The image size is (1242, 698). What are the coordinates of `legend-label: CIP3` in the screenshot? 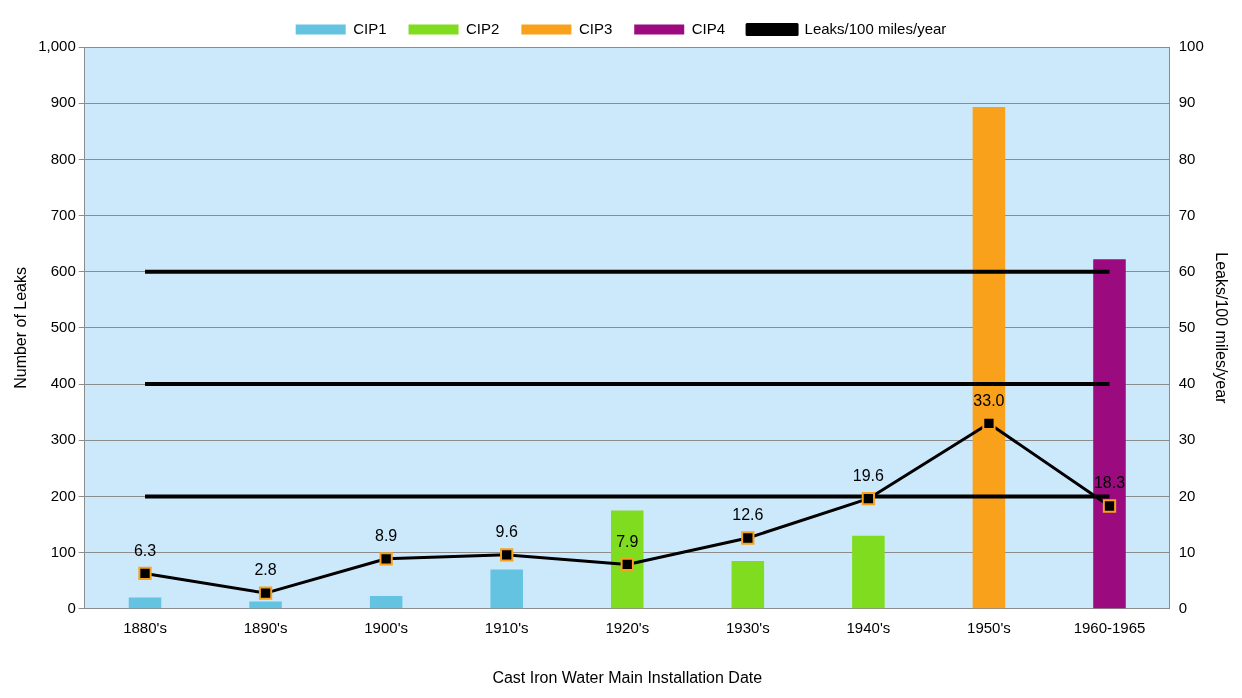 It's located at (595, 28).